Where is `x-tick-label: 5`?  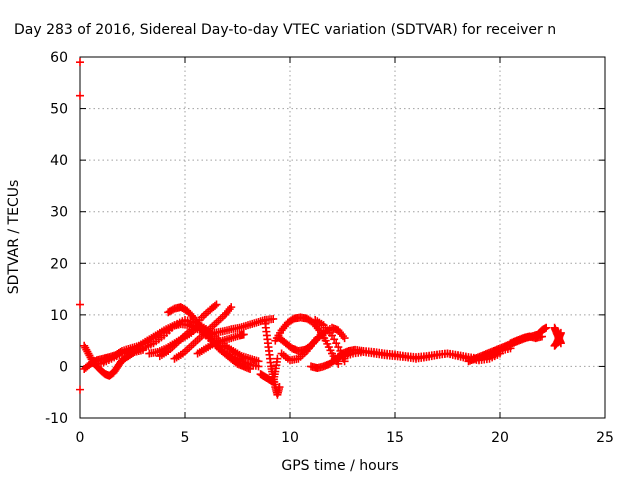
x-tick-label: 5 is located at coordinates (185, 438).